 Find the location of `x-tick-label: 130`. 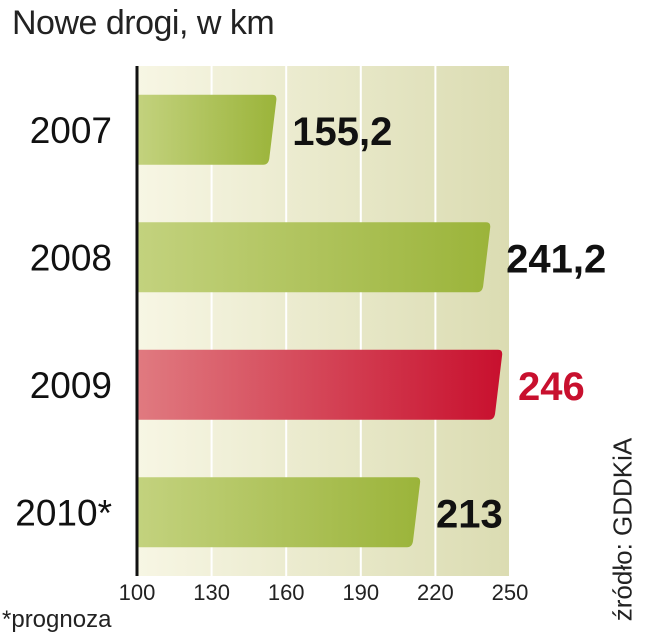

x-tick-label: 130 is located at coordinates (211, 592).